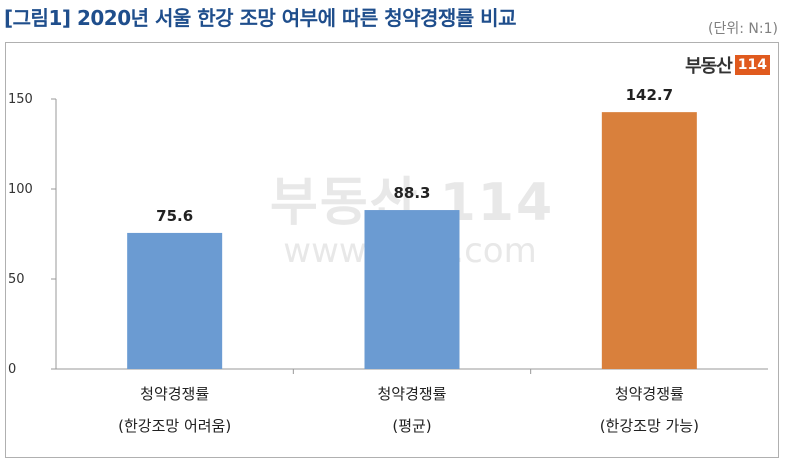  I want to click on x-tick-label: (평균), so click(411, 426).